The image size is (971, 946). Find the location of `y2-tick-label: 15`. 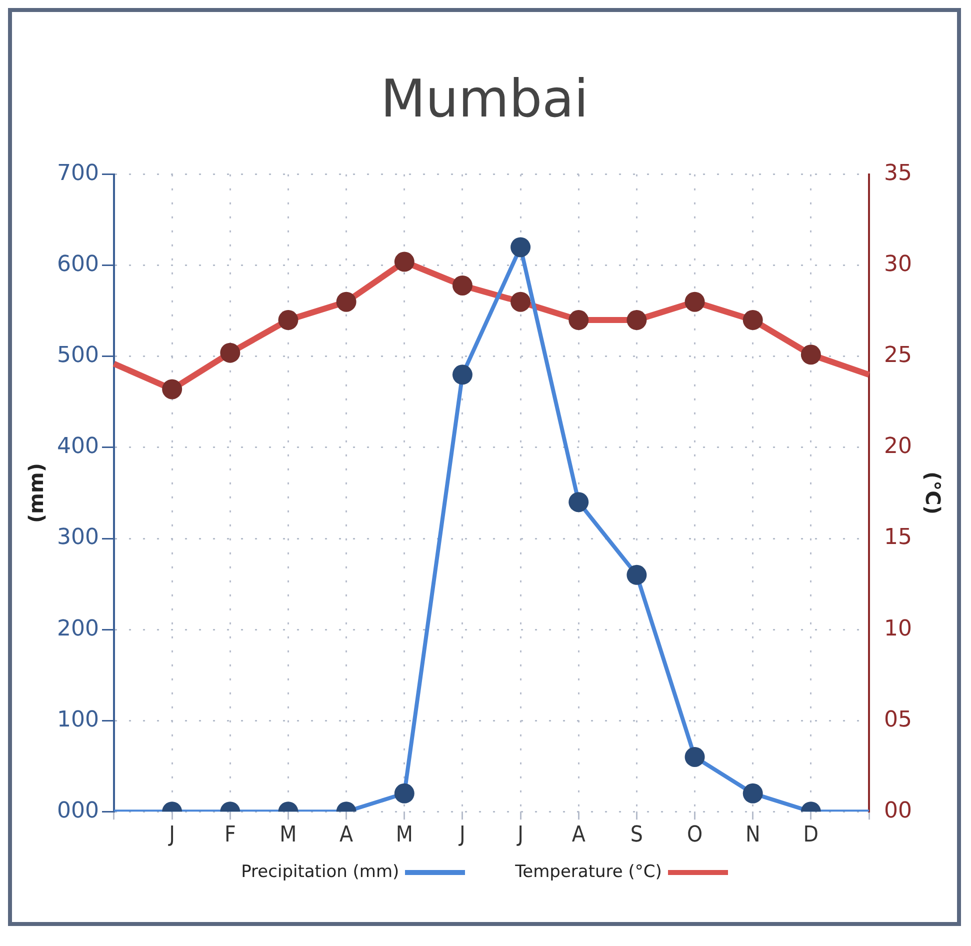

y2-tick-label: 15 is located at coordinates (898, 537).